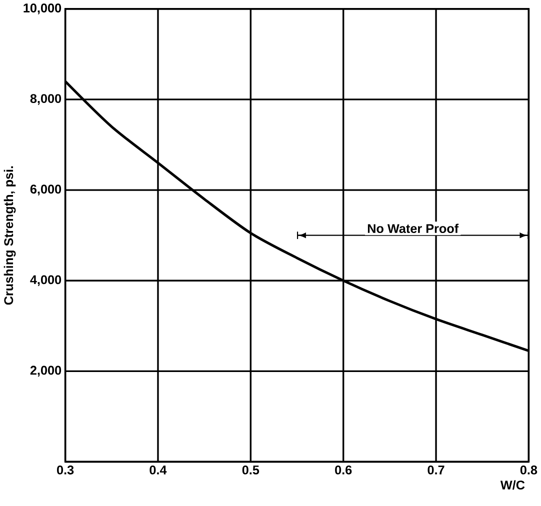 This screenshot has height=506, width=541. I want to click on y-axis-title: Crushing Strength, psi., so click(10, 235).